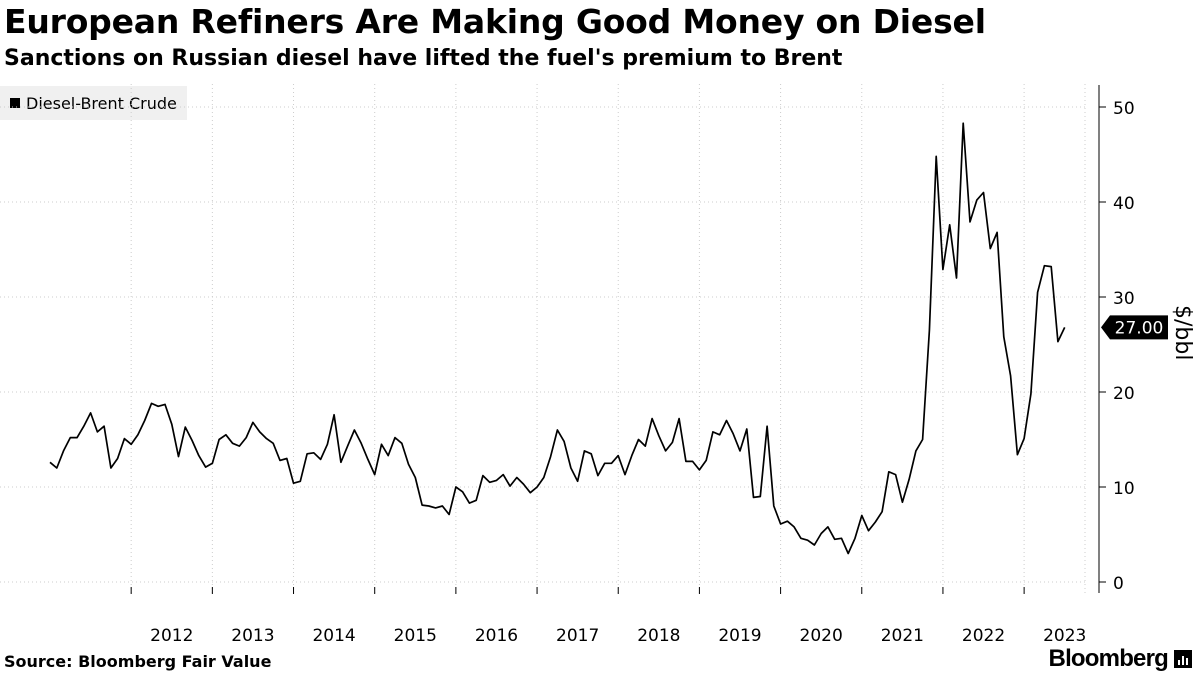  I want to click on label-layer: 27.00, so click(1134, 327).